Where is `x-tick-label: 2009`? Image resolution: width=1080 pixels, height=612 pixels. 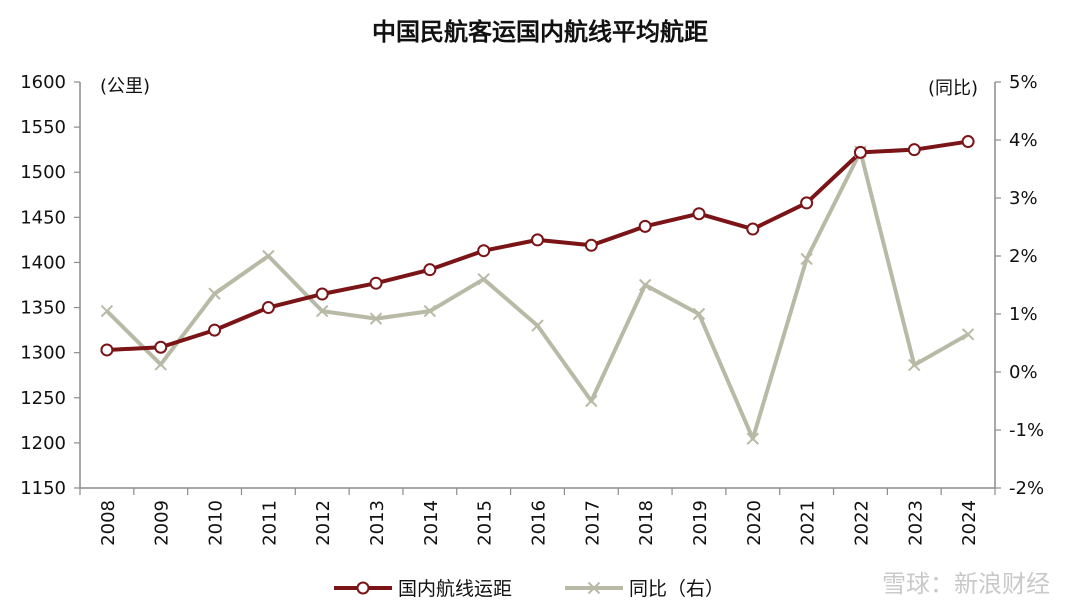
x-tick-label: 2009 is located at coordinates (162, 523).